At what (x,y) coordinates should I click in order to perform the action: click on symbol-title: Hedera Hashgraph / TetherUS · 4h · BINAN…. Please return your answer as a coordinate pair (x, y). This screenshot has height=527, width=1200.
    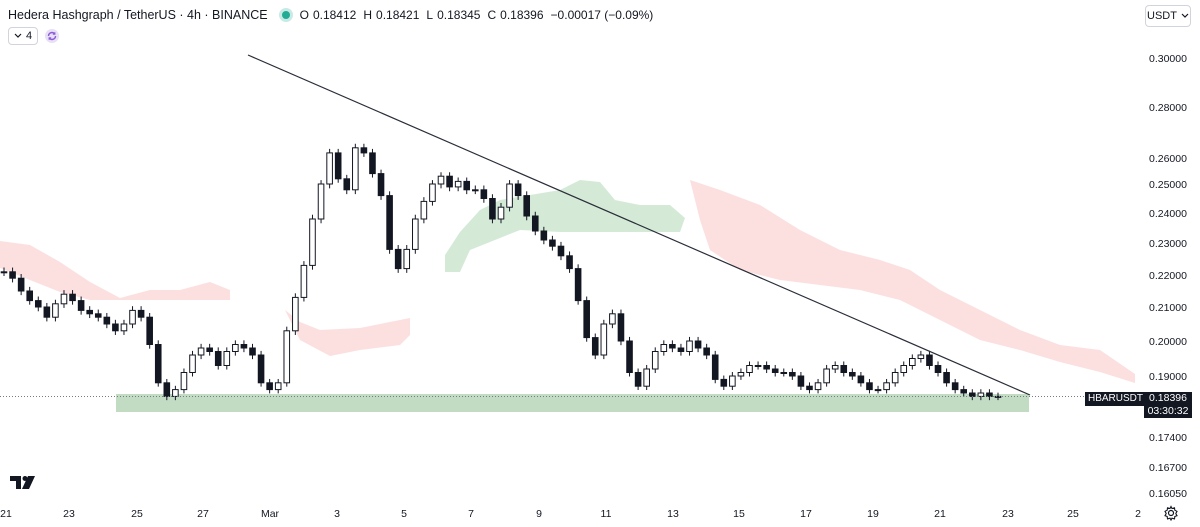
    Looking at the image, I should click on (138, 15).